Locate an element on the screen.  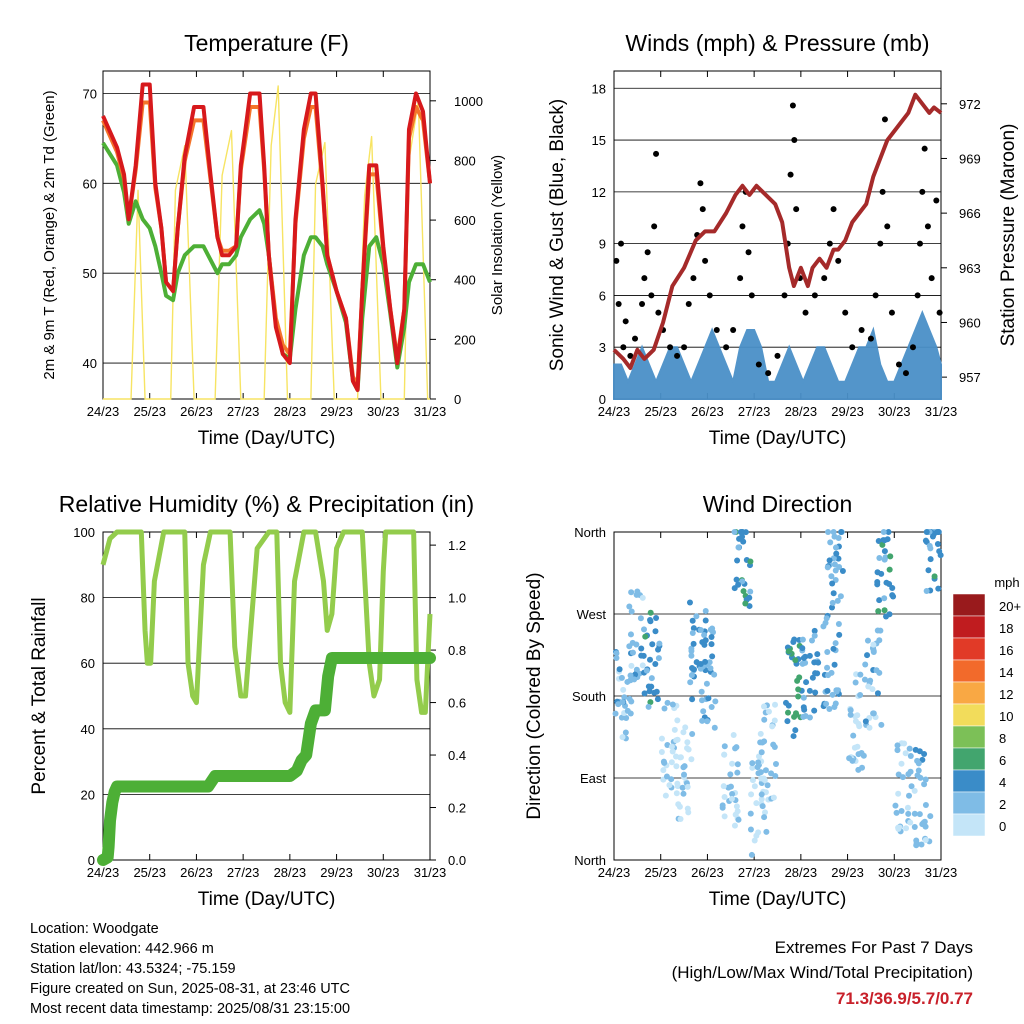
panel-title: Temperature (F) is located at coordinates (266, 43).